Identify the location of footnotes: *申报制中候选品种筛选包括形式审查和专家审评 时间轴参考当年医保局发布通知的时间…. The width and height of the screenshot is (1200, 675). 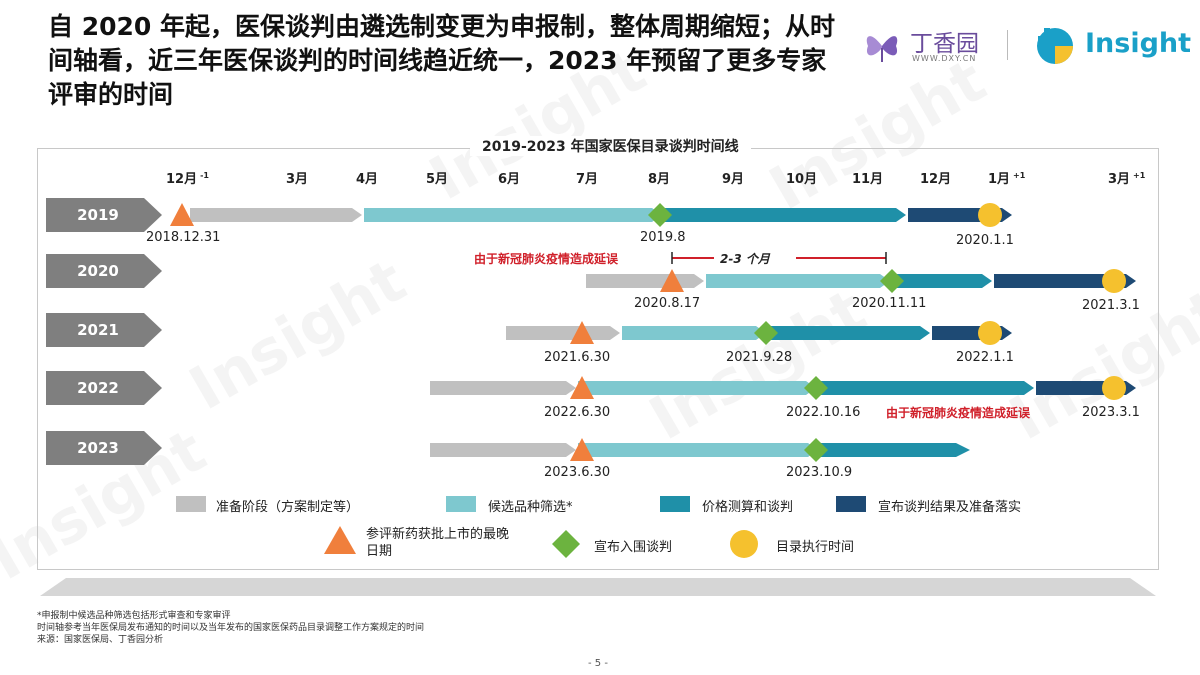
(230, 628).